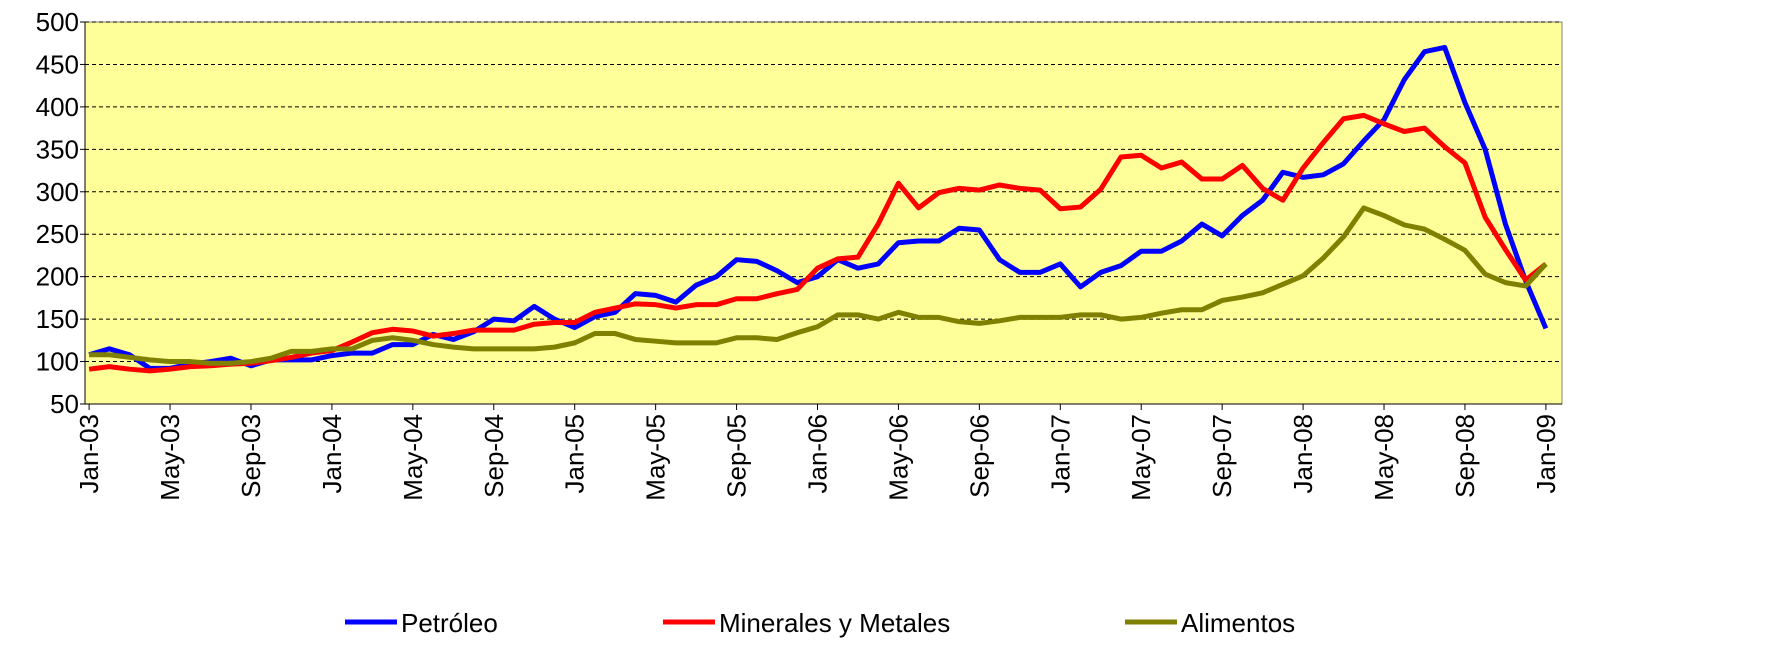 The height and width of the screenshot is (662, 1768). I want to click on x-tick-label: May-07, so click(1141, 457).